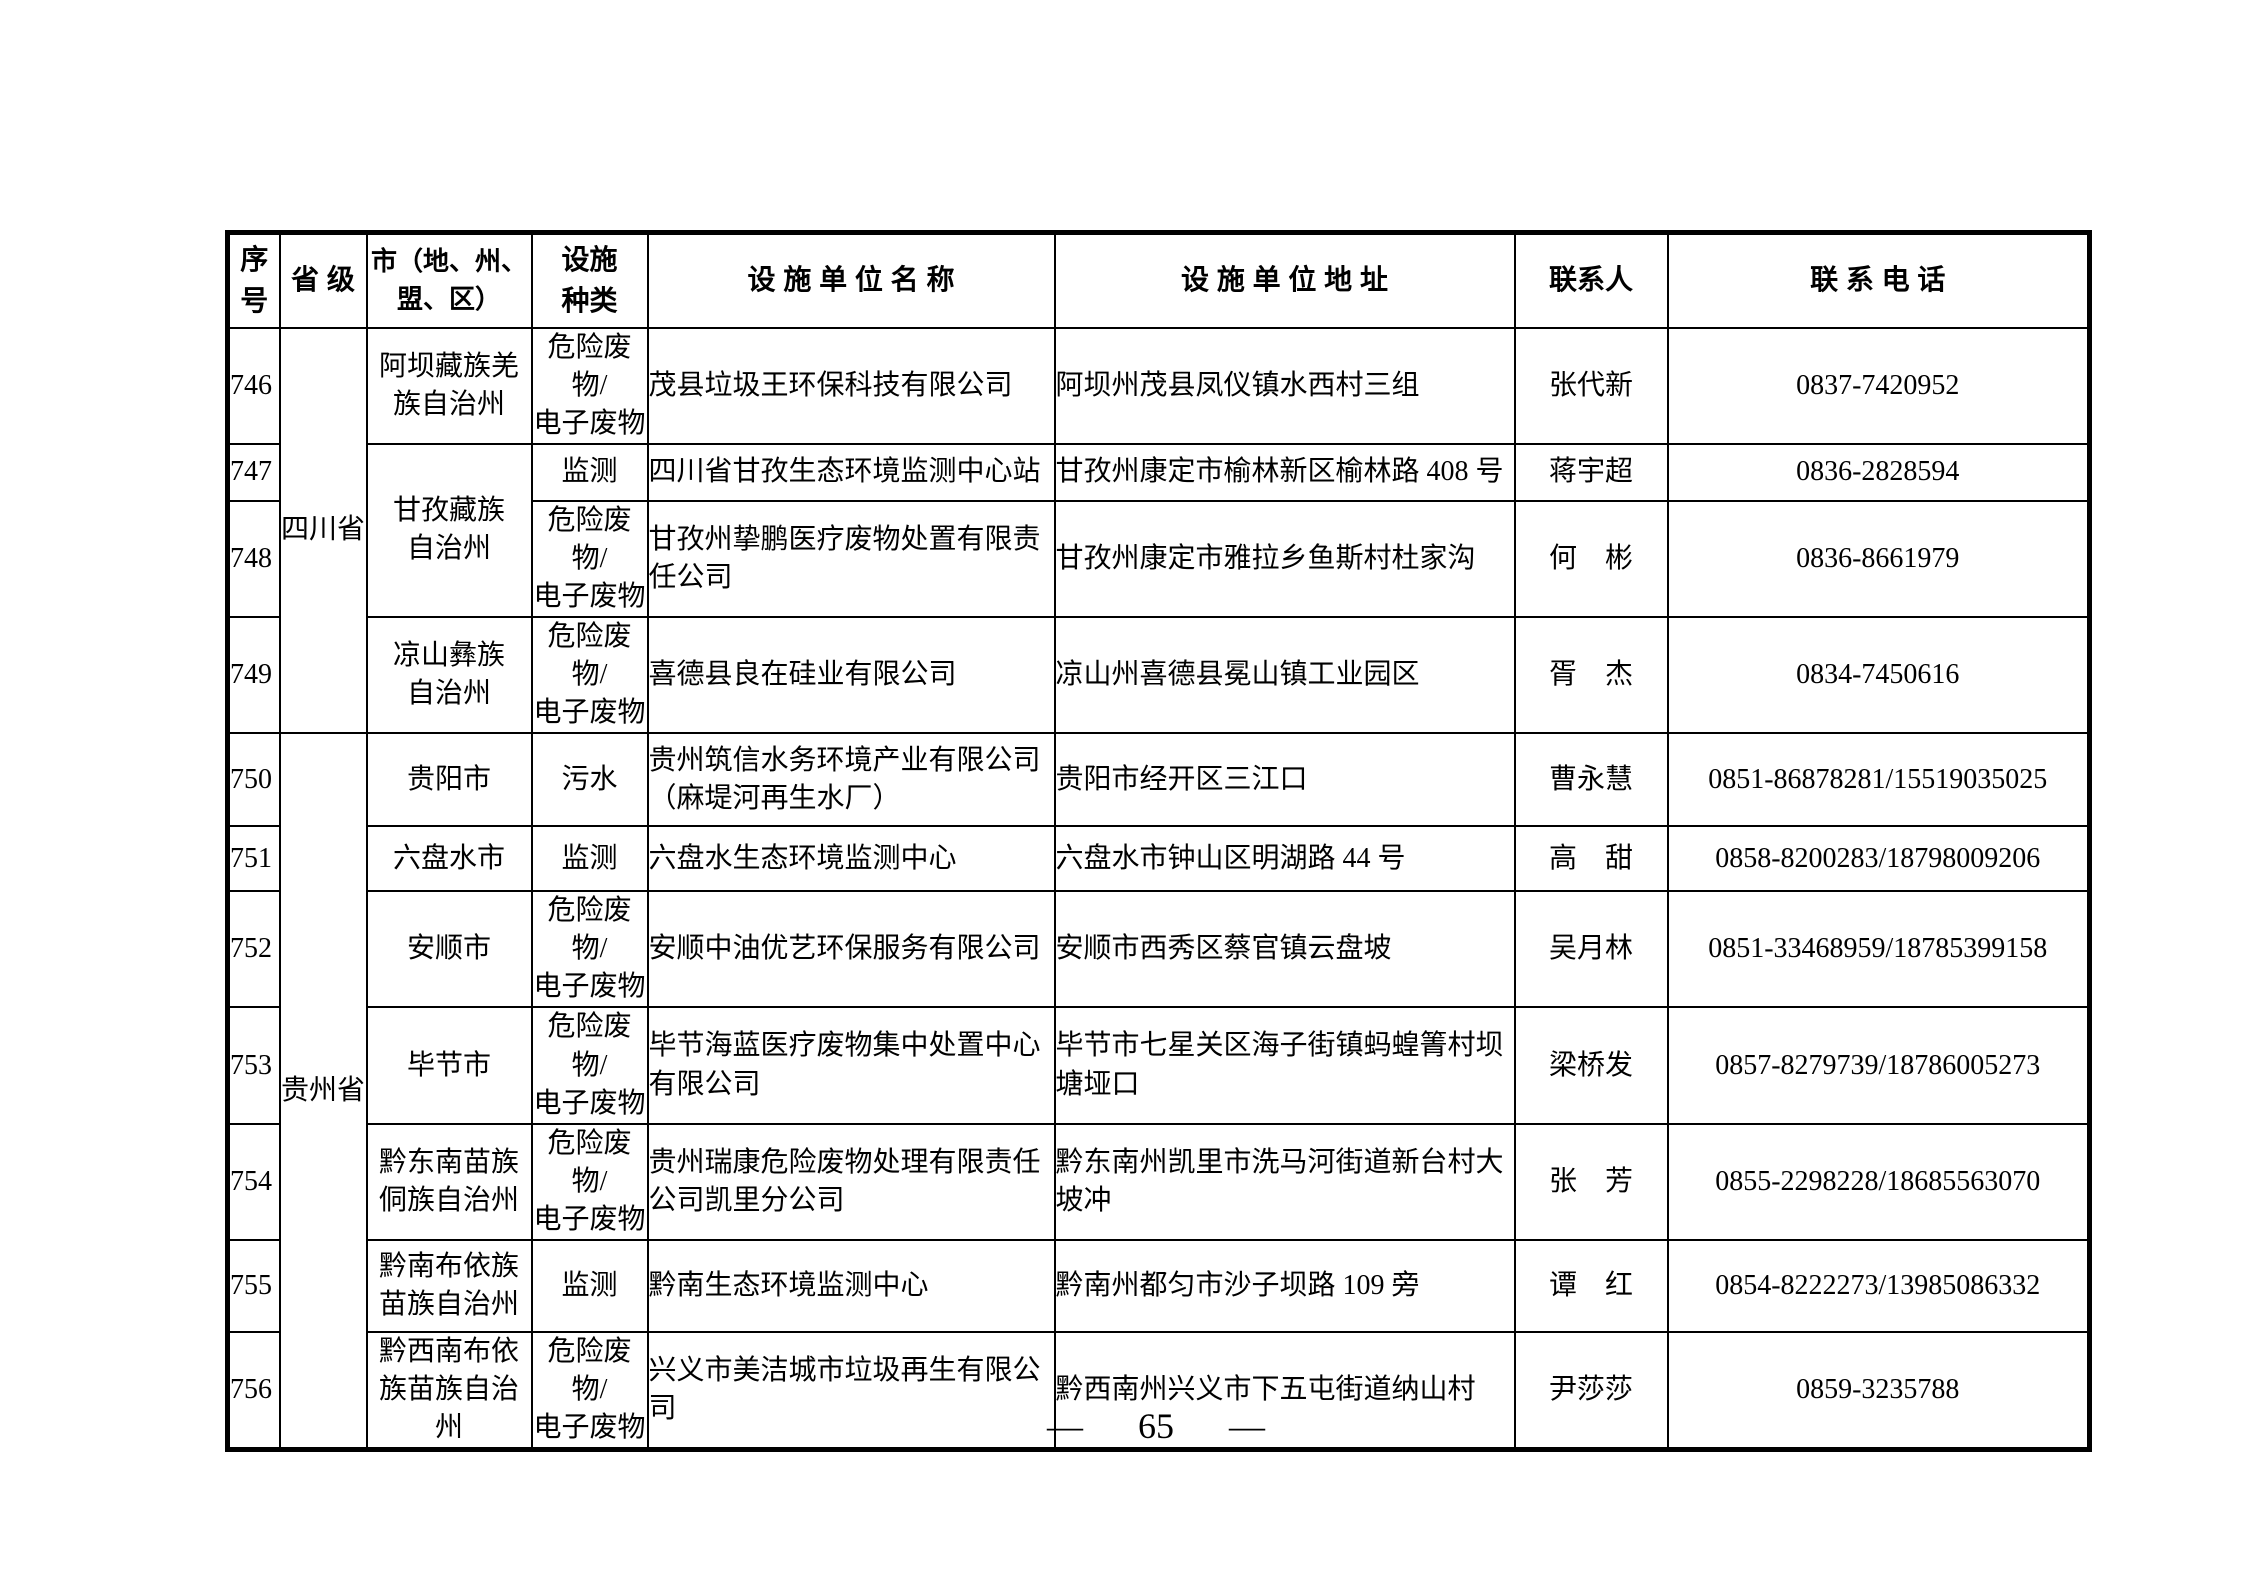 The width and height of the screenshot is (2245, 1587). I want to click on header-facility-name: 设 施 单 位 名 称, so click(851, 280).